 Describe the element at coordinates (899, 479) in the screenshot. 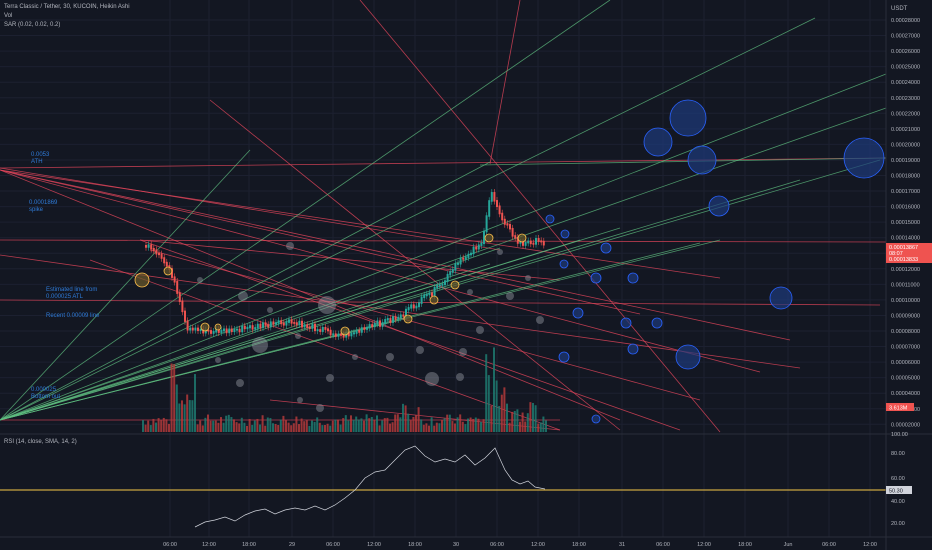

I see `rsi-axis: 100.00 80.00 60.00 40.00 20.00` at that location.